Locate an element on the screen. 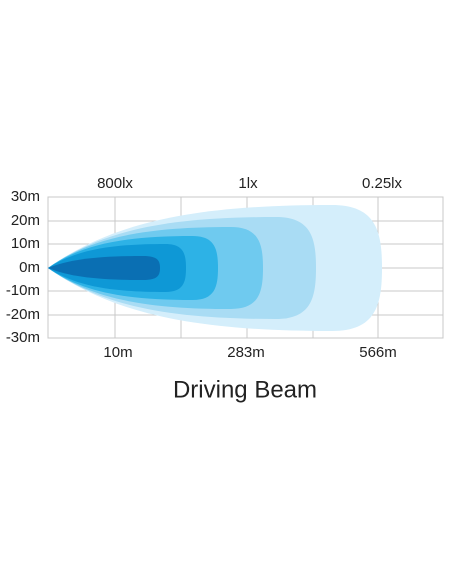 This screenshot has width=452, height=584. y-label: 20m is located at coordinates (25, 220).